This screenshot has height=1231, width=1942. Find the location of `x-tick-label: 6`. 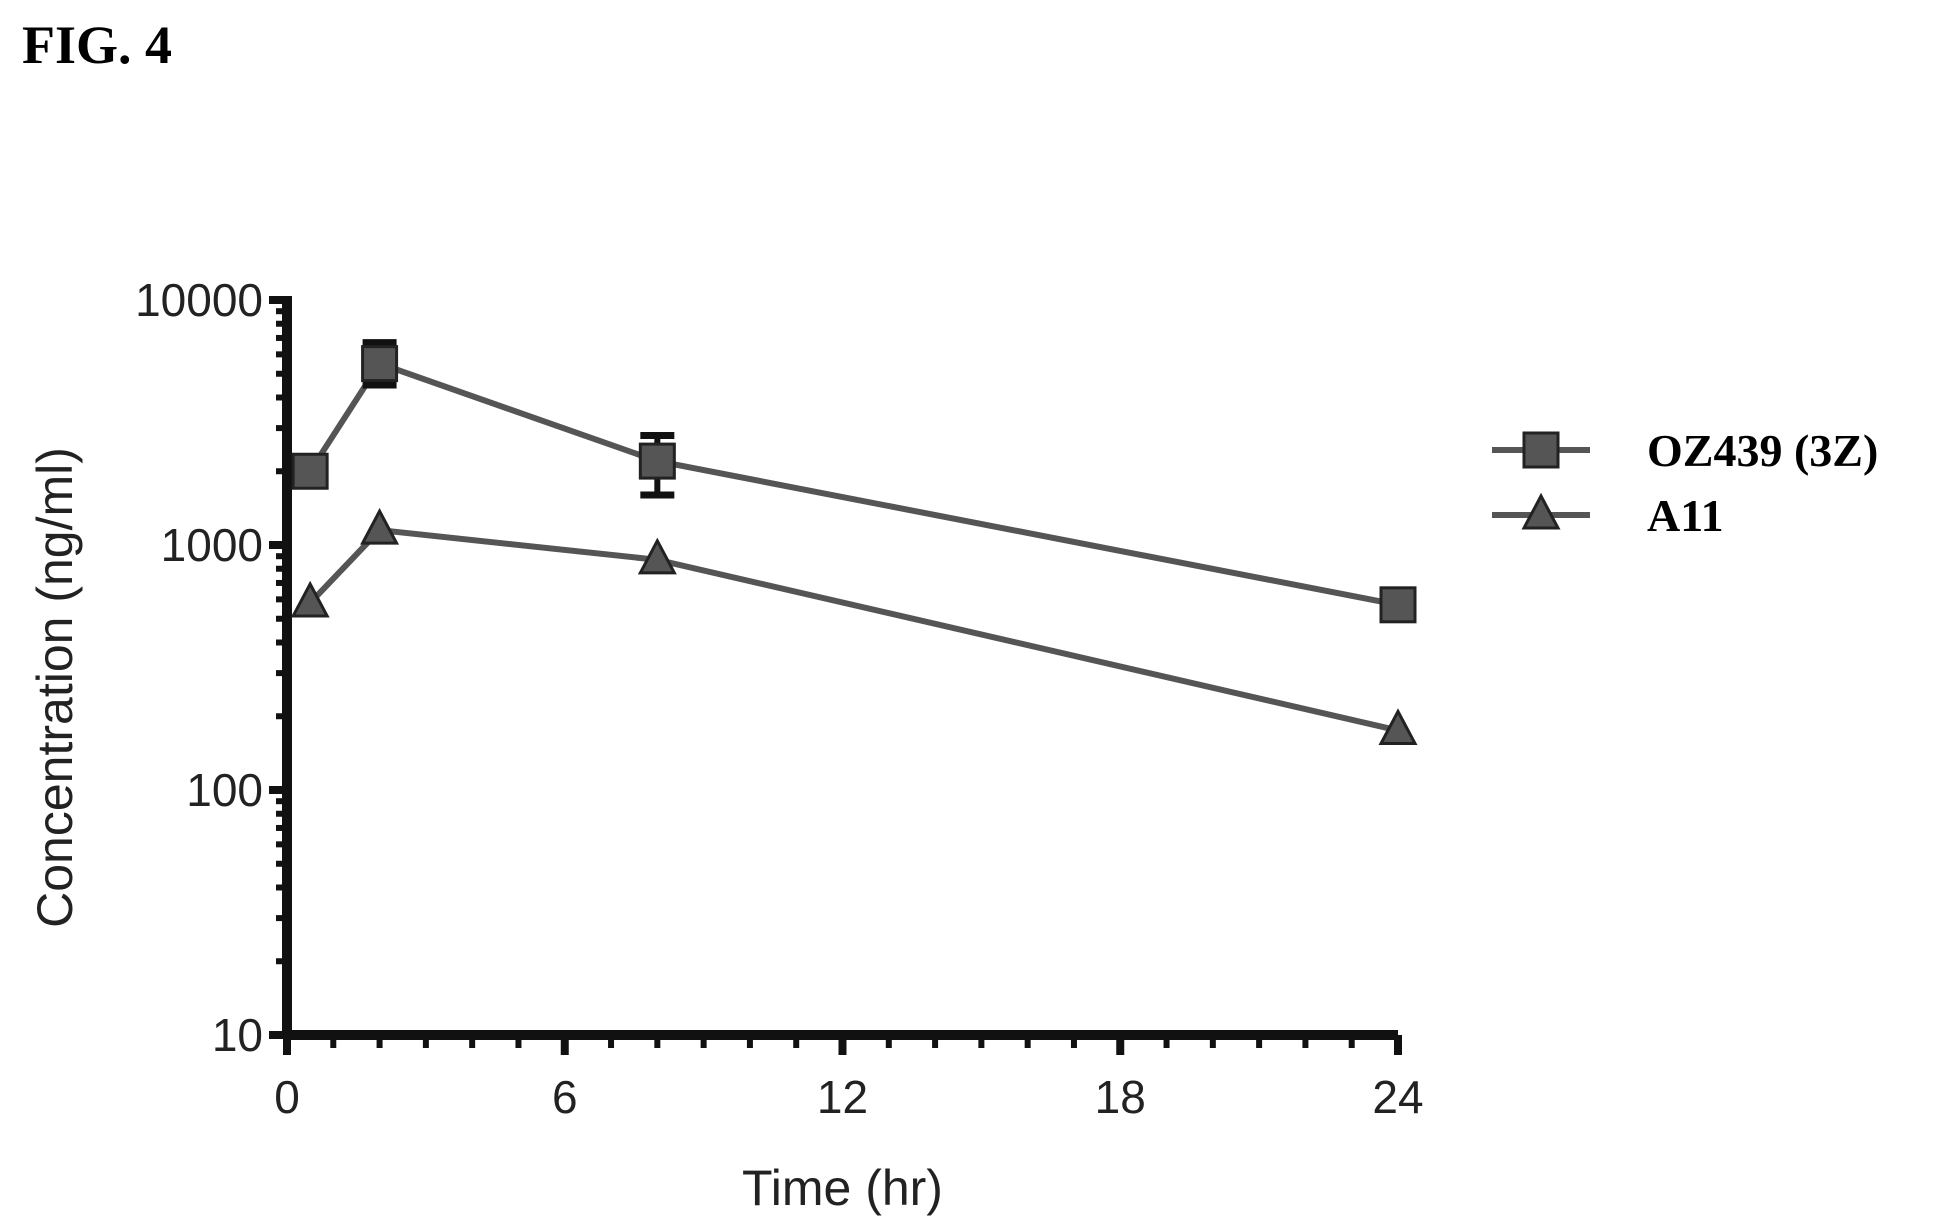

x-tick-label: 6 is located at coordinates (565, 1097).